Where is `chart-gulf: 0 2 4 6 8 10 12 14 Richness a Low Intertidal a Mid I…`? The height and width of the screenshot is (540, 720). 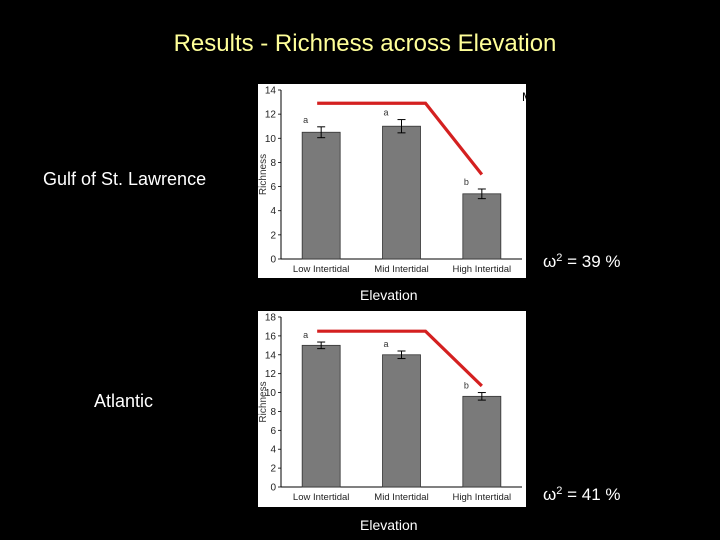
chart-gulf: 0 2 4 6 8 10 12 14 Richness a Low Intertidal a Mid I… is located at coordinates (392, 181).